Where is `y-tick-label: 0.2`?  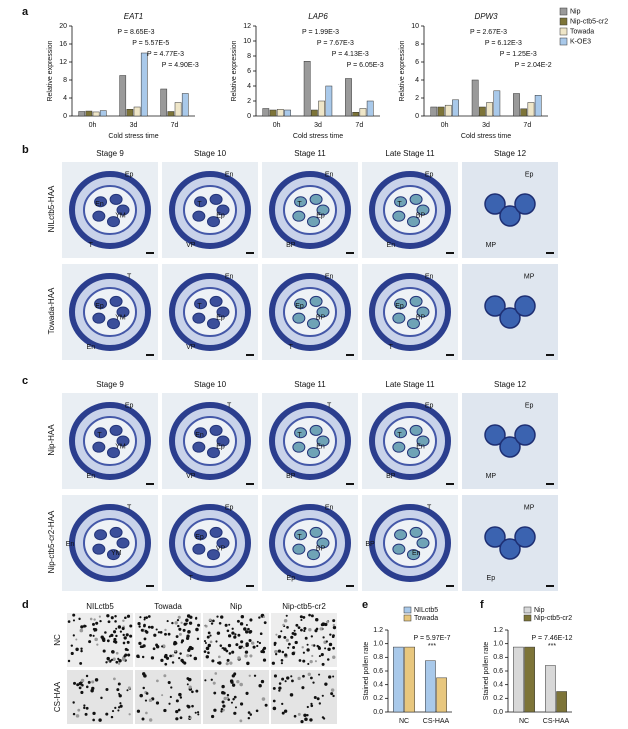 y-tick-label: 0.2 is located at coordinates (378, 698).